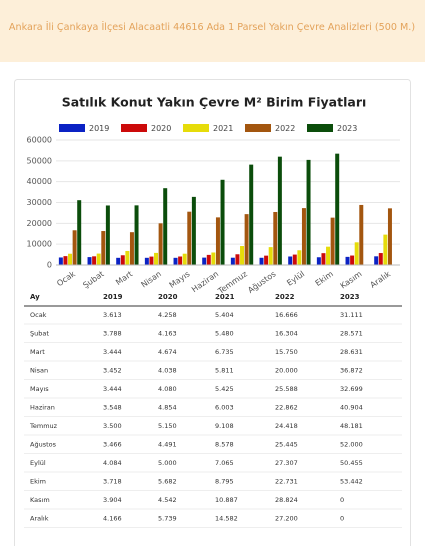 The width and height of the screenshot is (425, 550). I want to click on table-cell: 28.824, so click(286, 500).